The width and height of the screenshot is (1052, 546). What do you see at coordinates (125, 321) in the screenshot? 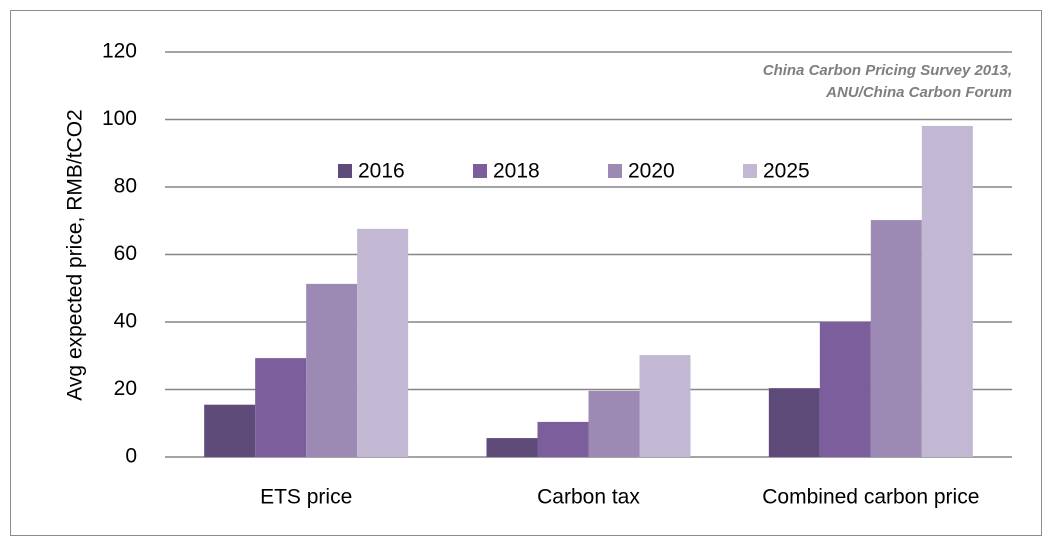
I see `y-tick-label: 40` at bounding box center [125, 321].